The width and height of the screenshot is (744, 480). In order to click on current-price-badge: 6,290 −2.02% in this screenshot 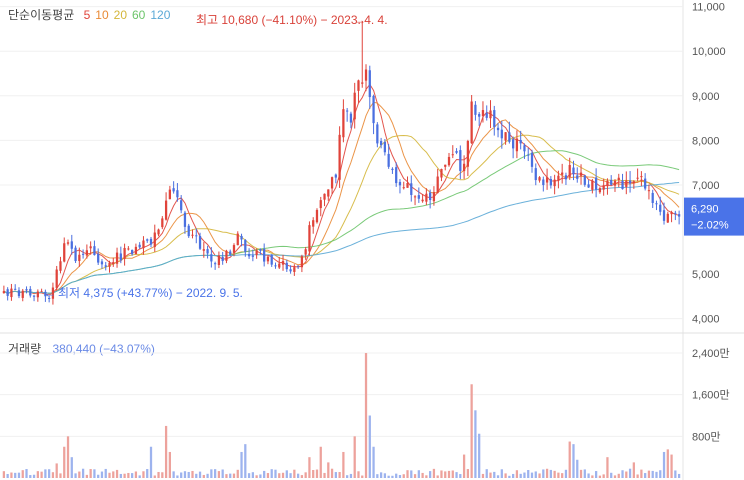, I will do `click(714, 216)`.